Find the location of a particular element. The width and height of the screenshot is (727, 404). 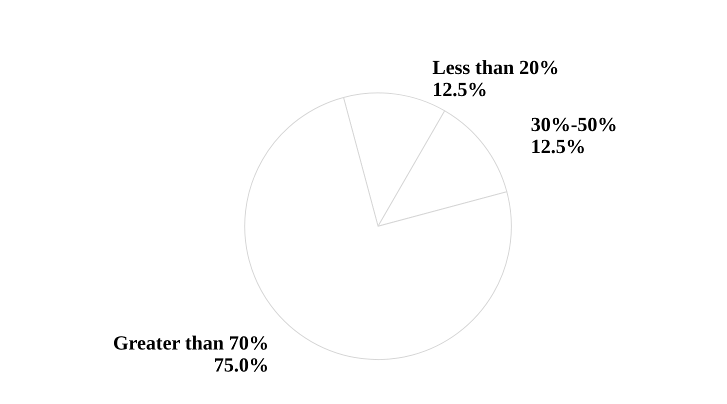

slice-label: 30%-50% is located at coordinates (574, 125).